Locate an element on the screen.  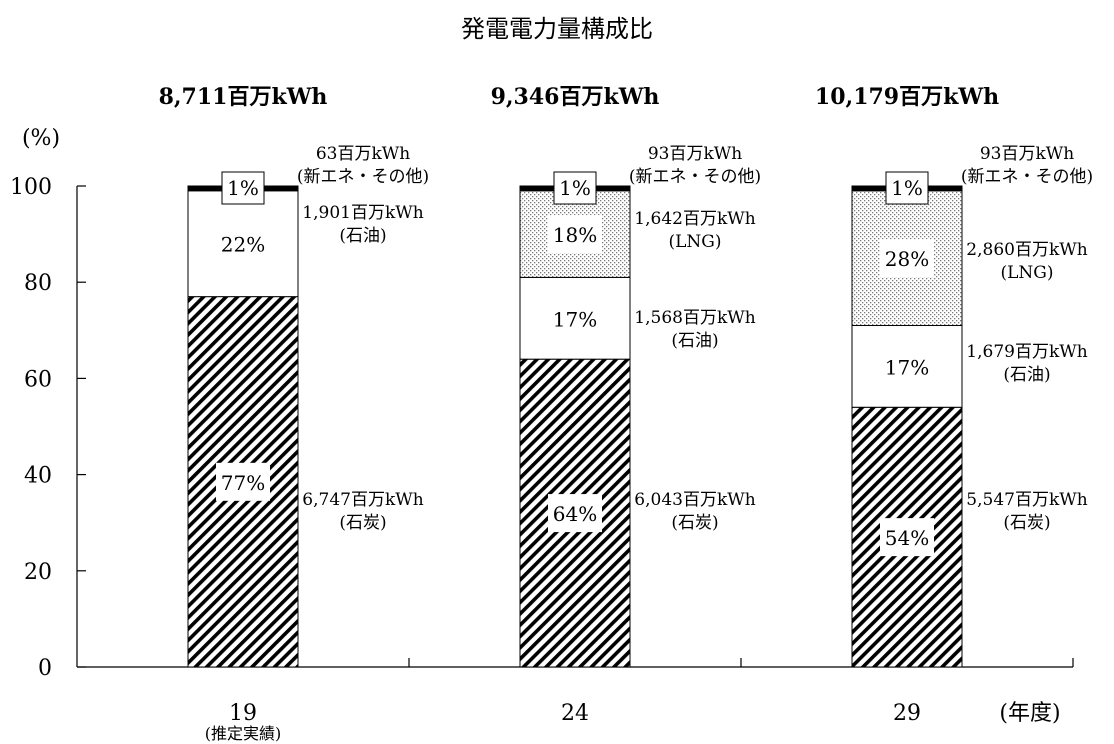
x-tick-label: 29 is located at coordinates (907, 713).